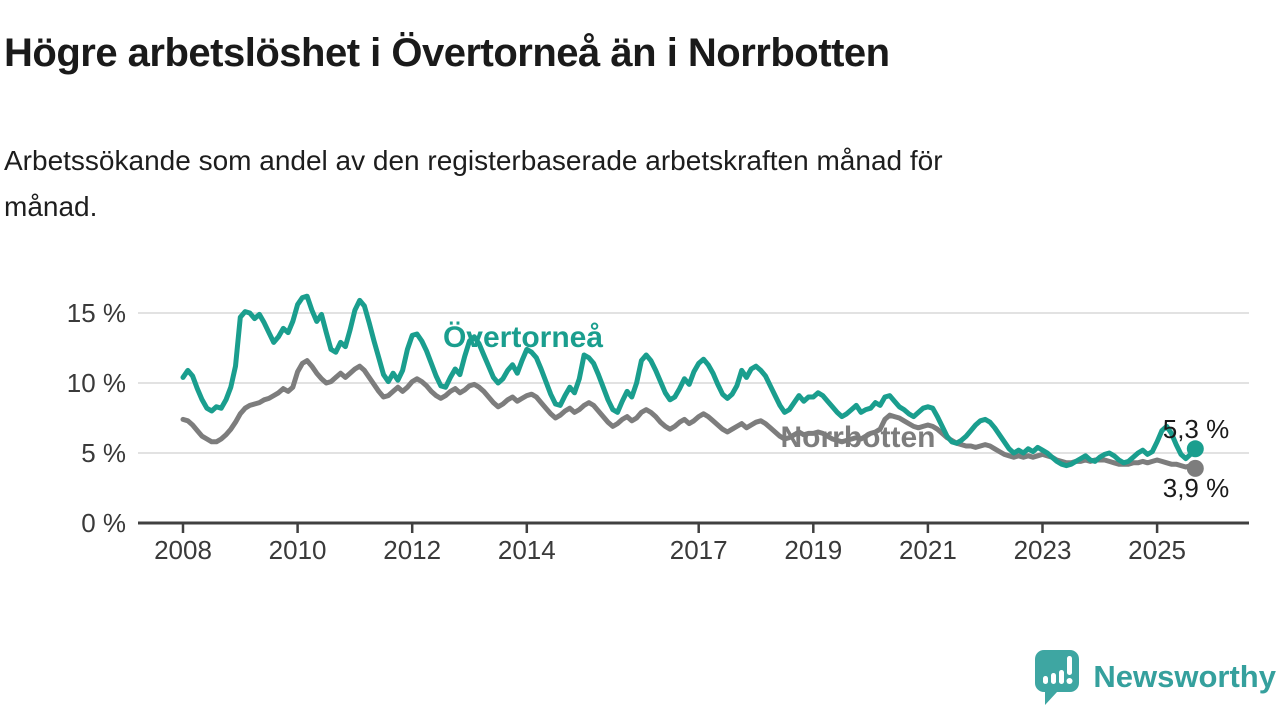  What do you see at coordinates (103, 453) in the screenshot?
I see `y-axis-label-5: 5 %` at bounding box center [103, 453].